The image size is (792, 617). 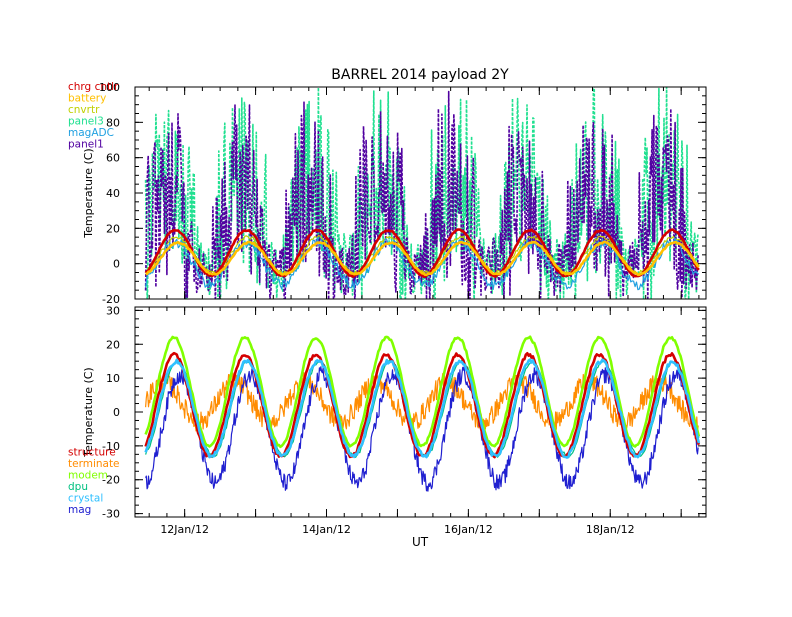 I want to click on legend-entry-battery: battery, so click(x=87, y=99).